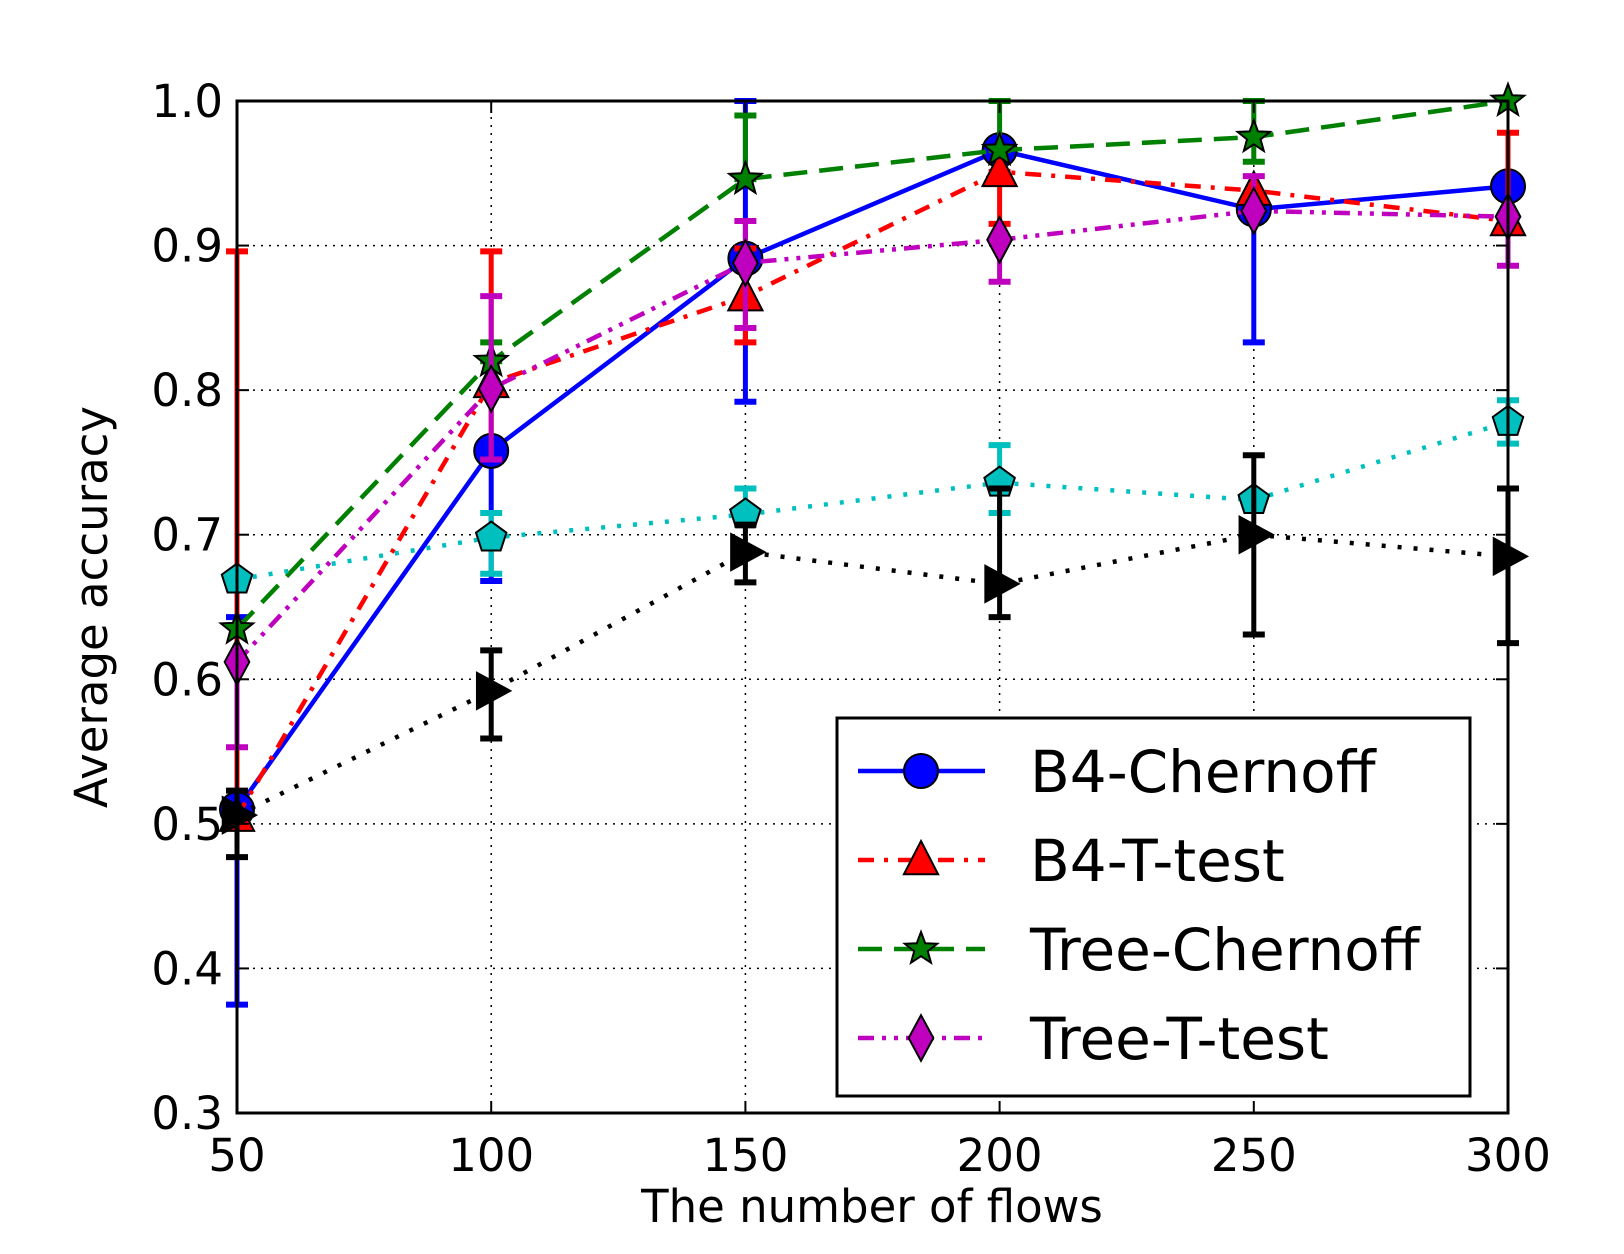 The height and width of the screenshot is (1254, 1624). I want to click on x-axis-label: The number of flows, so click(871, 1206).